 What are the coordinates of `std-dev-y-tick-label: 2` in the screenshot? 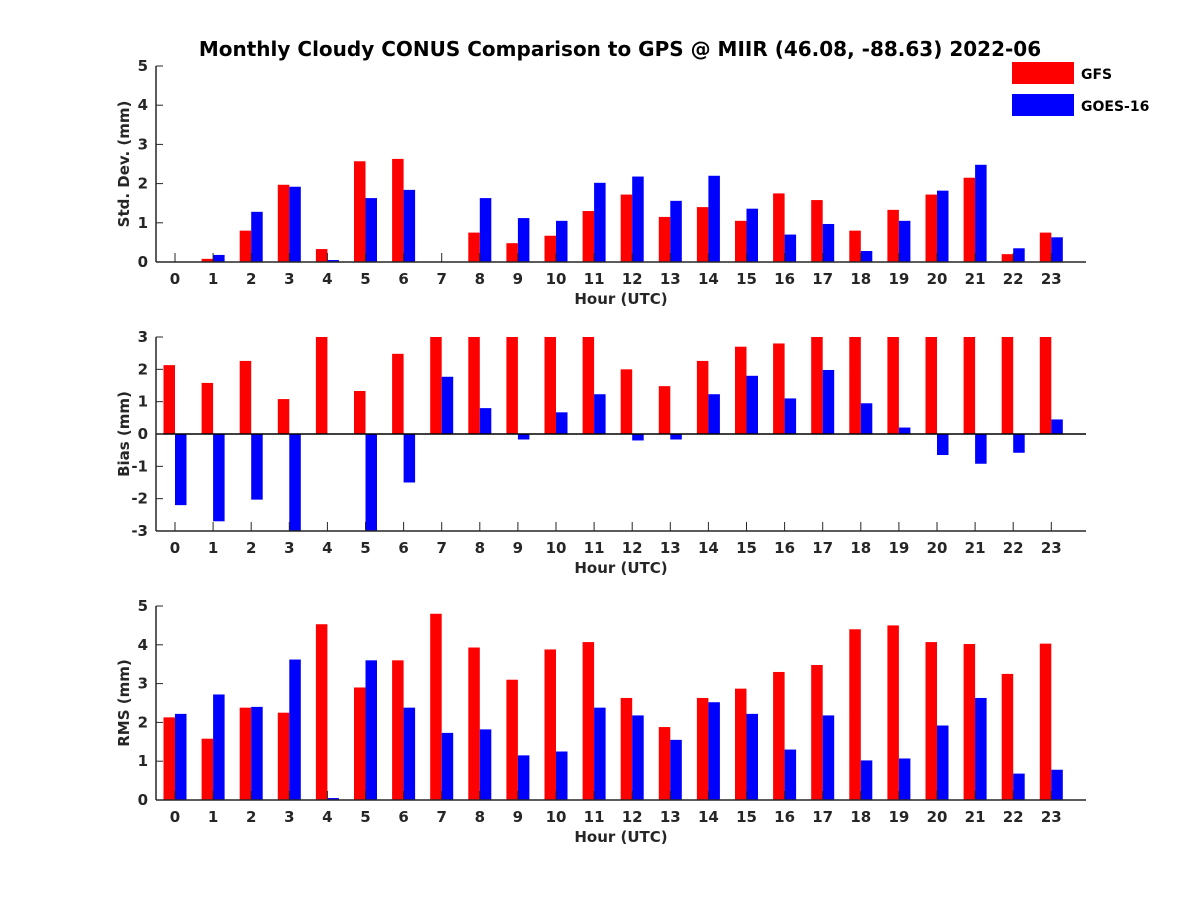 It's located at (143, 184).